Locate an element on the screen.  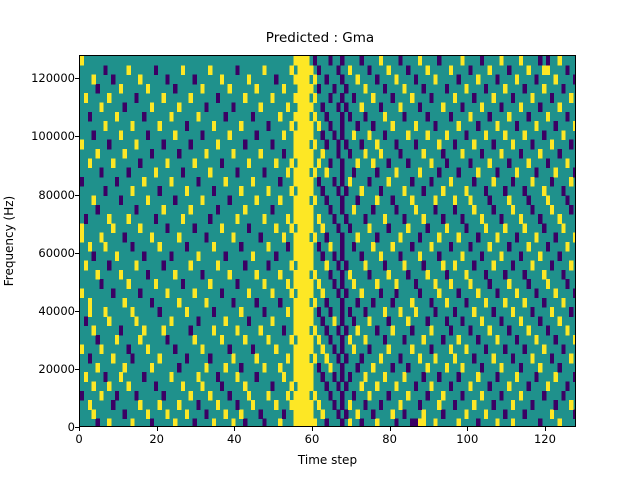
y-axis-label-wrap: Frequency (Hz) is located at coordinates (9, 241).